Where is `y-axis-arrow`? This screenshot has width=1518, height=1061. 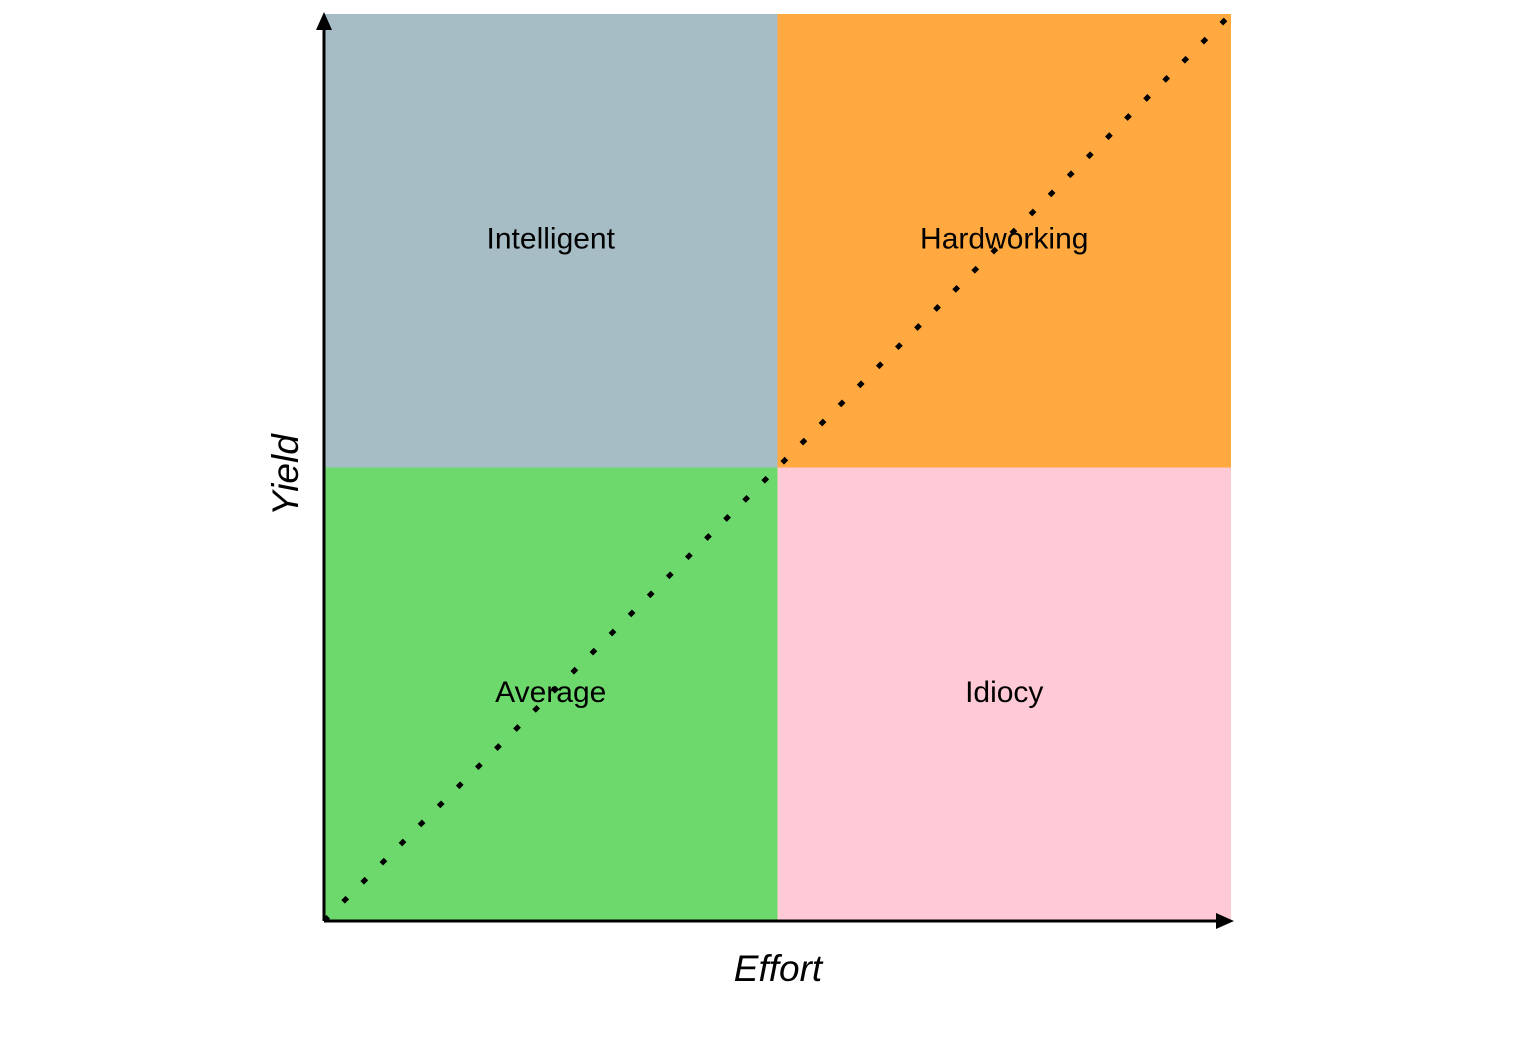 y-axis-arrow is located at coordinates (324, 21).